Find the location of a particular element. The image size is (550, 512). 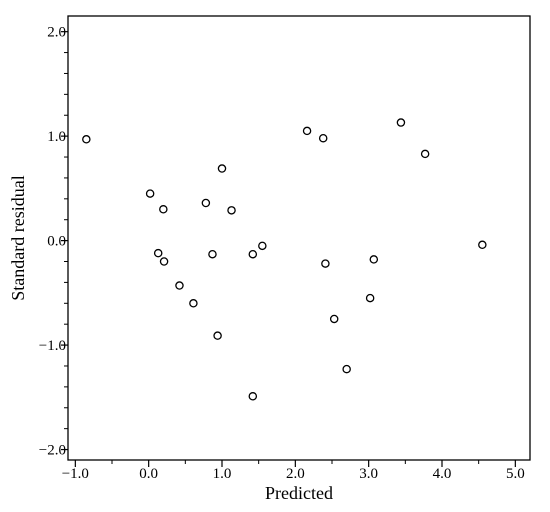

y-tick-label: 0.0 is located at coordinates (56, 242).